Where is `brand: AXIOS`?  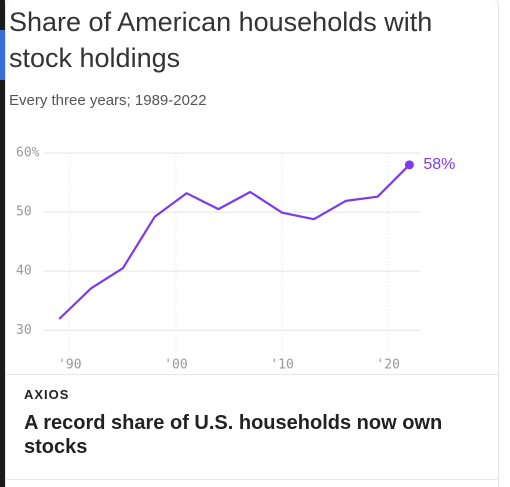
brand: AXIOS is located at coordinates (47, 394).